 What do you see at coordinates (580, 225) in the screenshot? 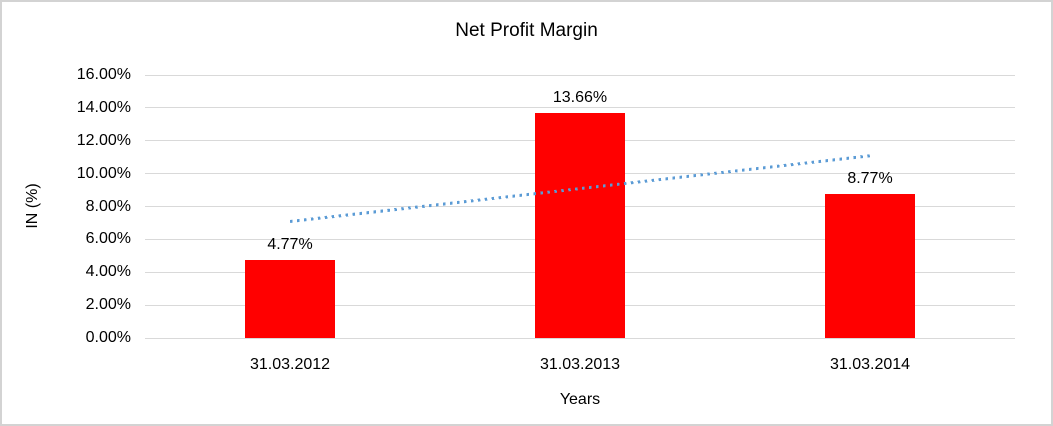
I see `bar-31.03.2013` at bounding box center [580, 225].